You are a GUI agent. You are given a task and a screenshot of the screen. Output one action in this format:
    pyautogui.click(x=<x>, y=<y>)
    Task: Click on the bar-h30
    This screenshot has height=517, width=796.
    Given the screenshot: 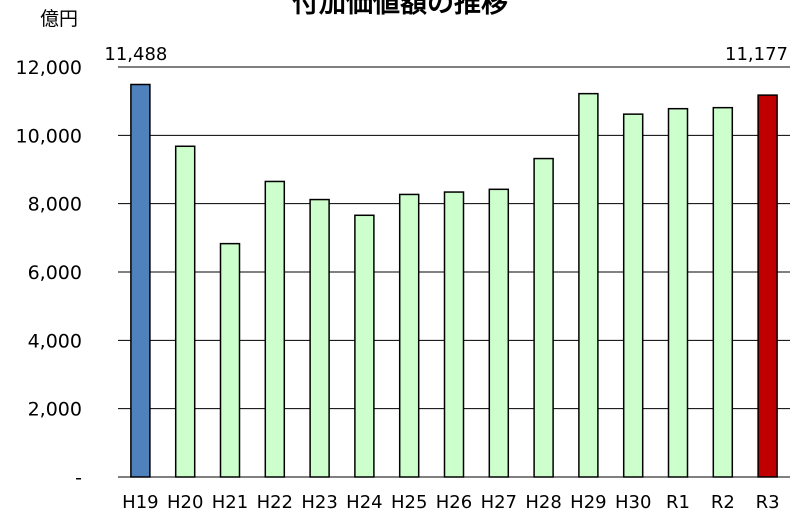 What is the action you would take?
    pyautogui.click(x=633, y=295)
    